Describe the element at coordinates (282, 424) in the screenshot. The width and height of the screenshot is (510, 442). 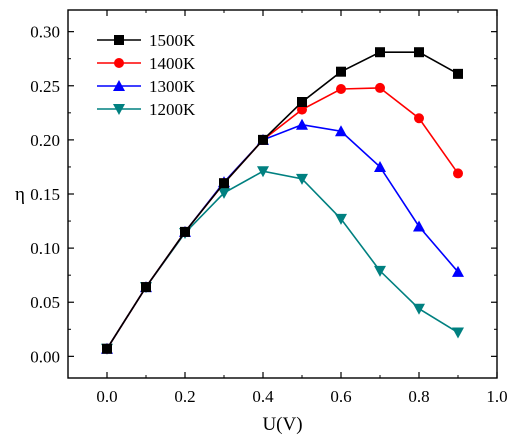
I see `x-axis-title: U(V)` at that location.